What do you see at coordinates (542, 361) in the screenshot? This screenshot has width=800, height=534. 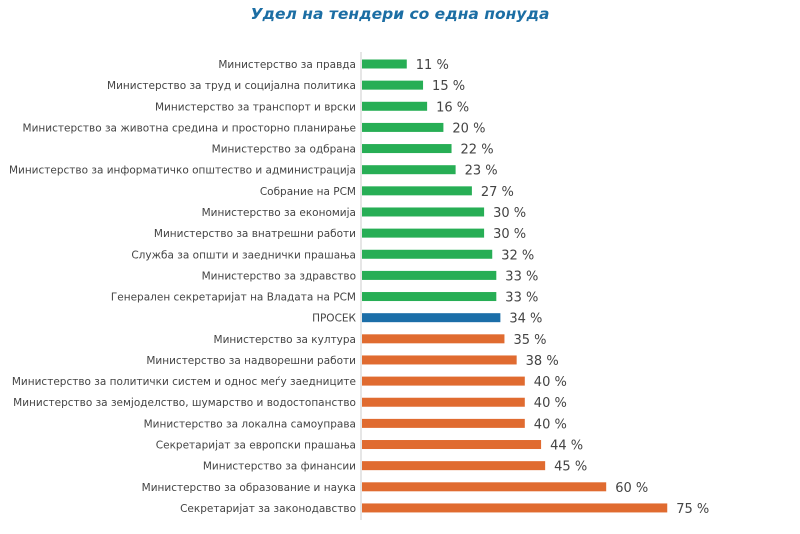 I see `data-label: 38 %` at bounding box center [542, 361].